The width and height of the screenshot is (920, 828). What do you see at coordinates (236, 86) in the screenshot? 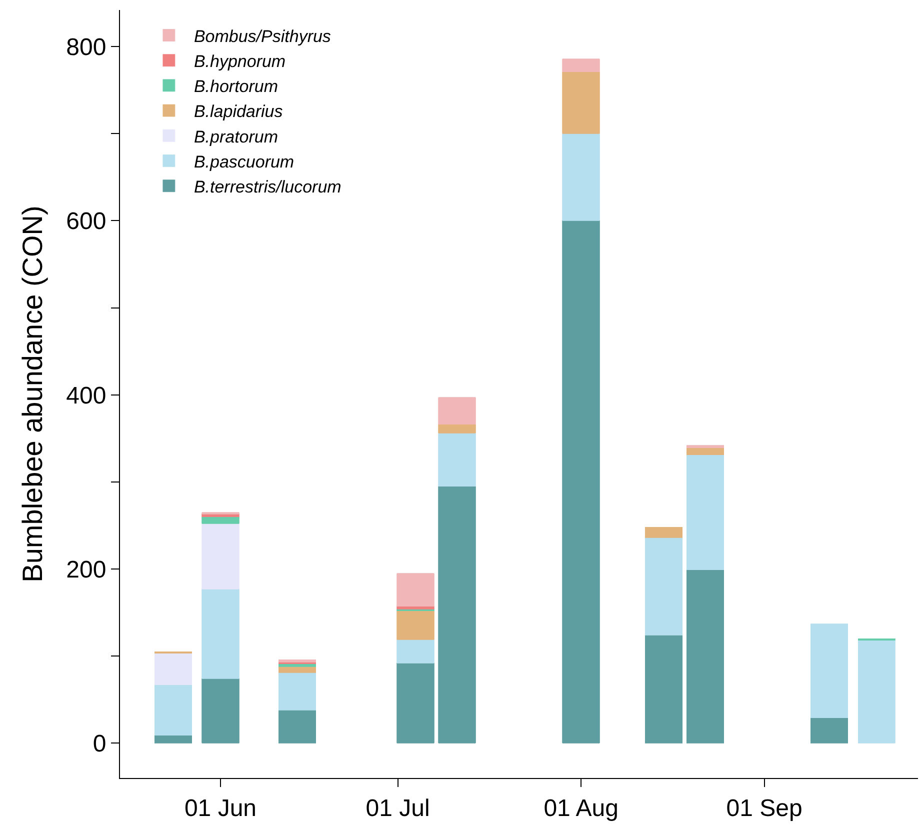
I see `legend-label: B.hortorum` at bounding box center [236, 86].